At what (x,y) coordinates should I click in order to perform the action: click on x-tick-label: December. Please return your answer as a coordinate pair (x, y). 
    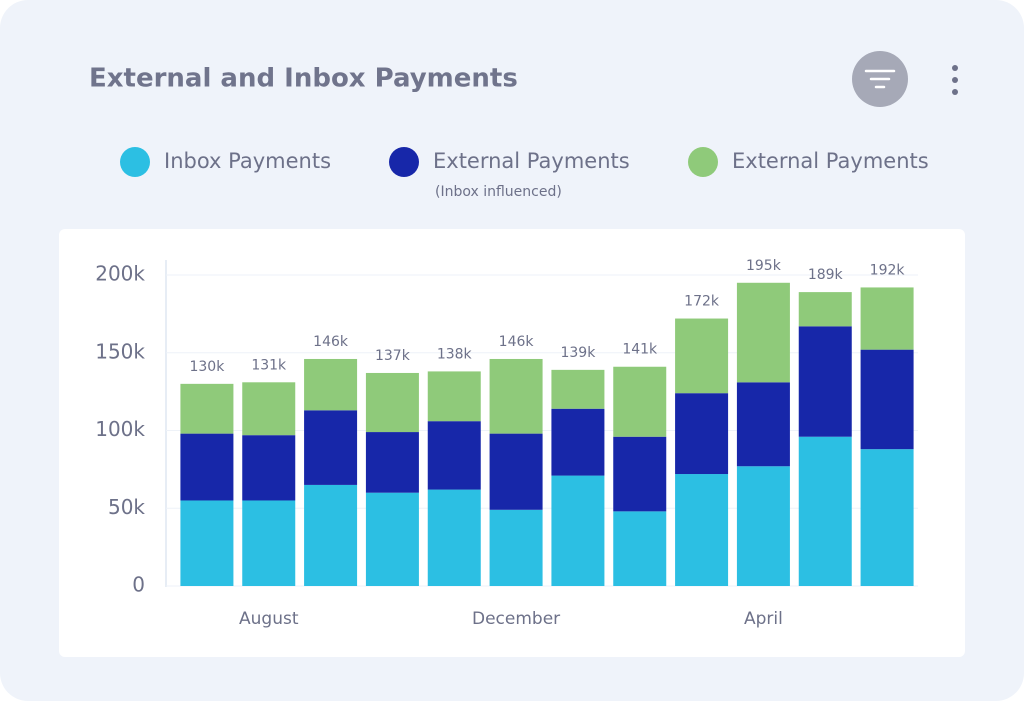
    Looking at the image, I should click on (516, 619).